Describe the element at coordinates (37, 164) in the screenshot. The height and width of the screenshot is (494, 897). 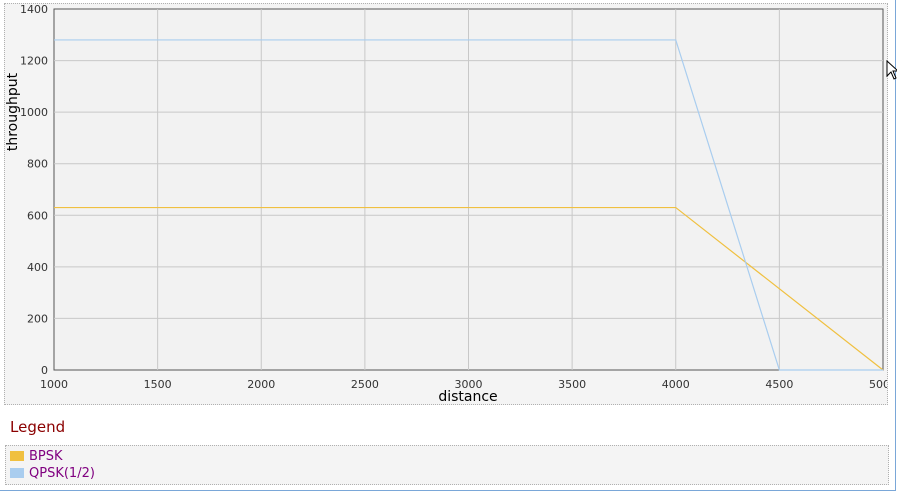
I see `y-tick-label: 800` at that location.